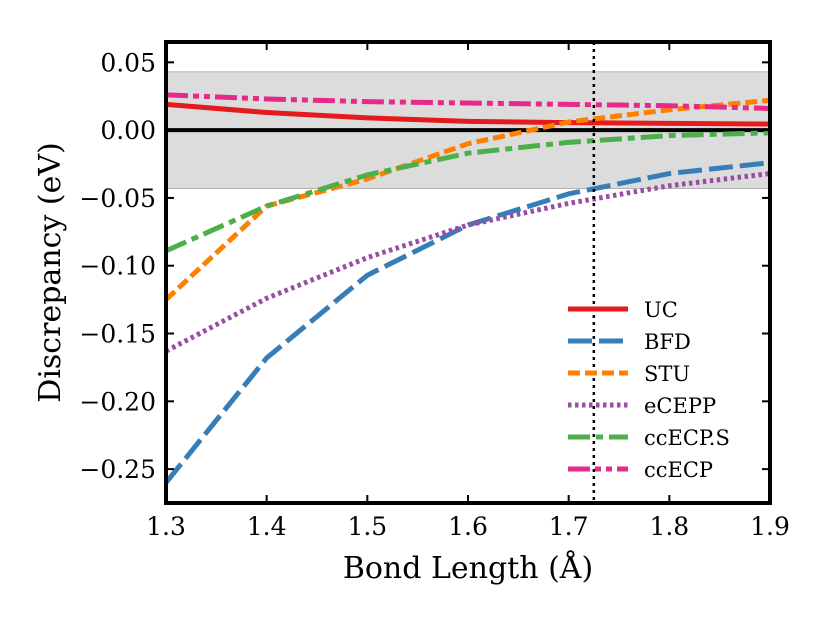 This screenshot has width=830, height=623. What do you see at coordinates (128, 130) in the screenshot?
I see `y-tick-label: 0.00` at bounding box center [128, 130].